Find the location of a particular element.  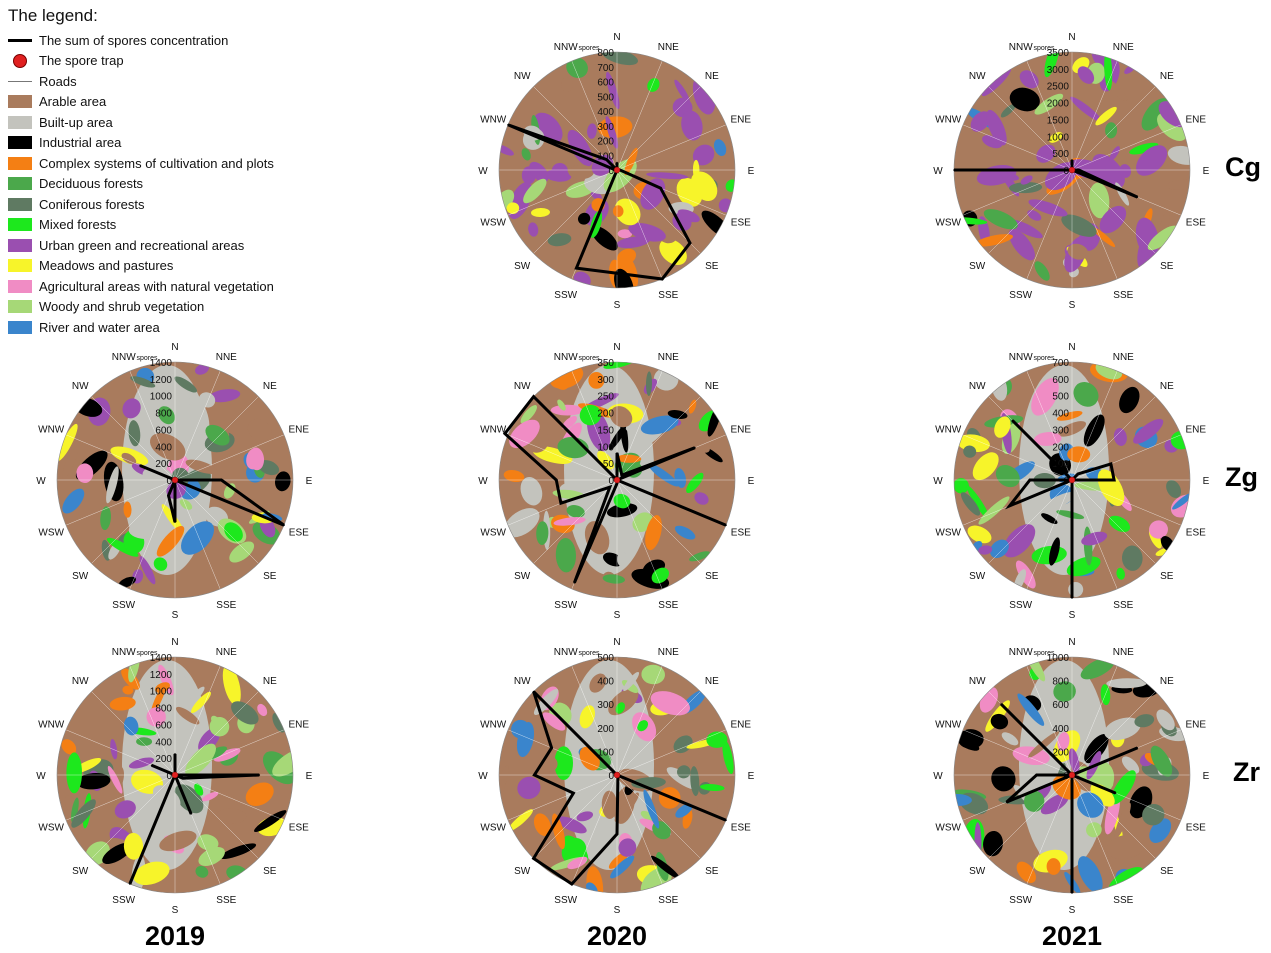

legend-item: Urban green and recreational areas is located at coordinates (158, 245).